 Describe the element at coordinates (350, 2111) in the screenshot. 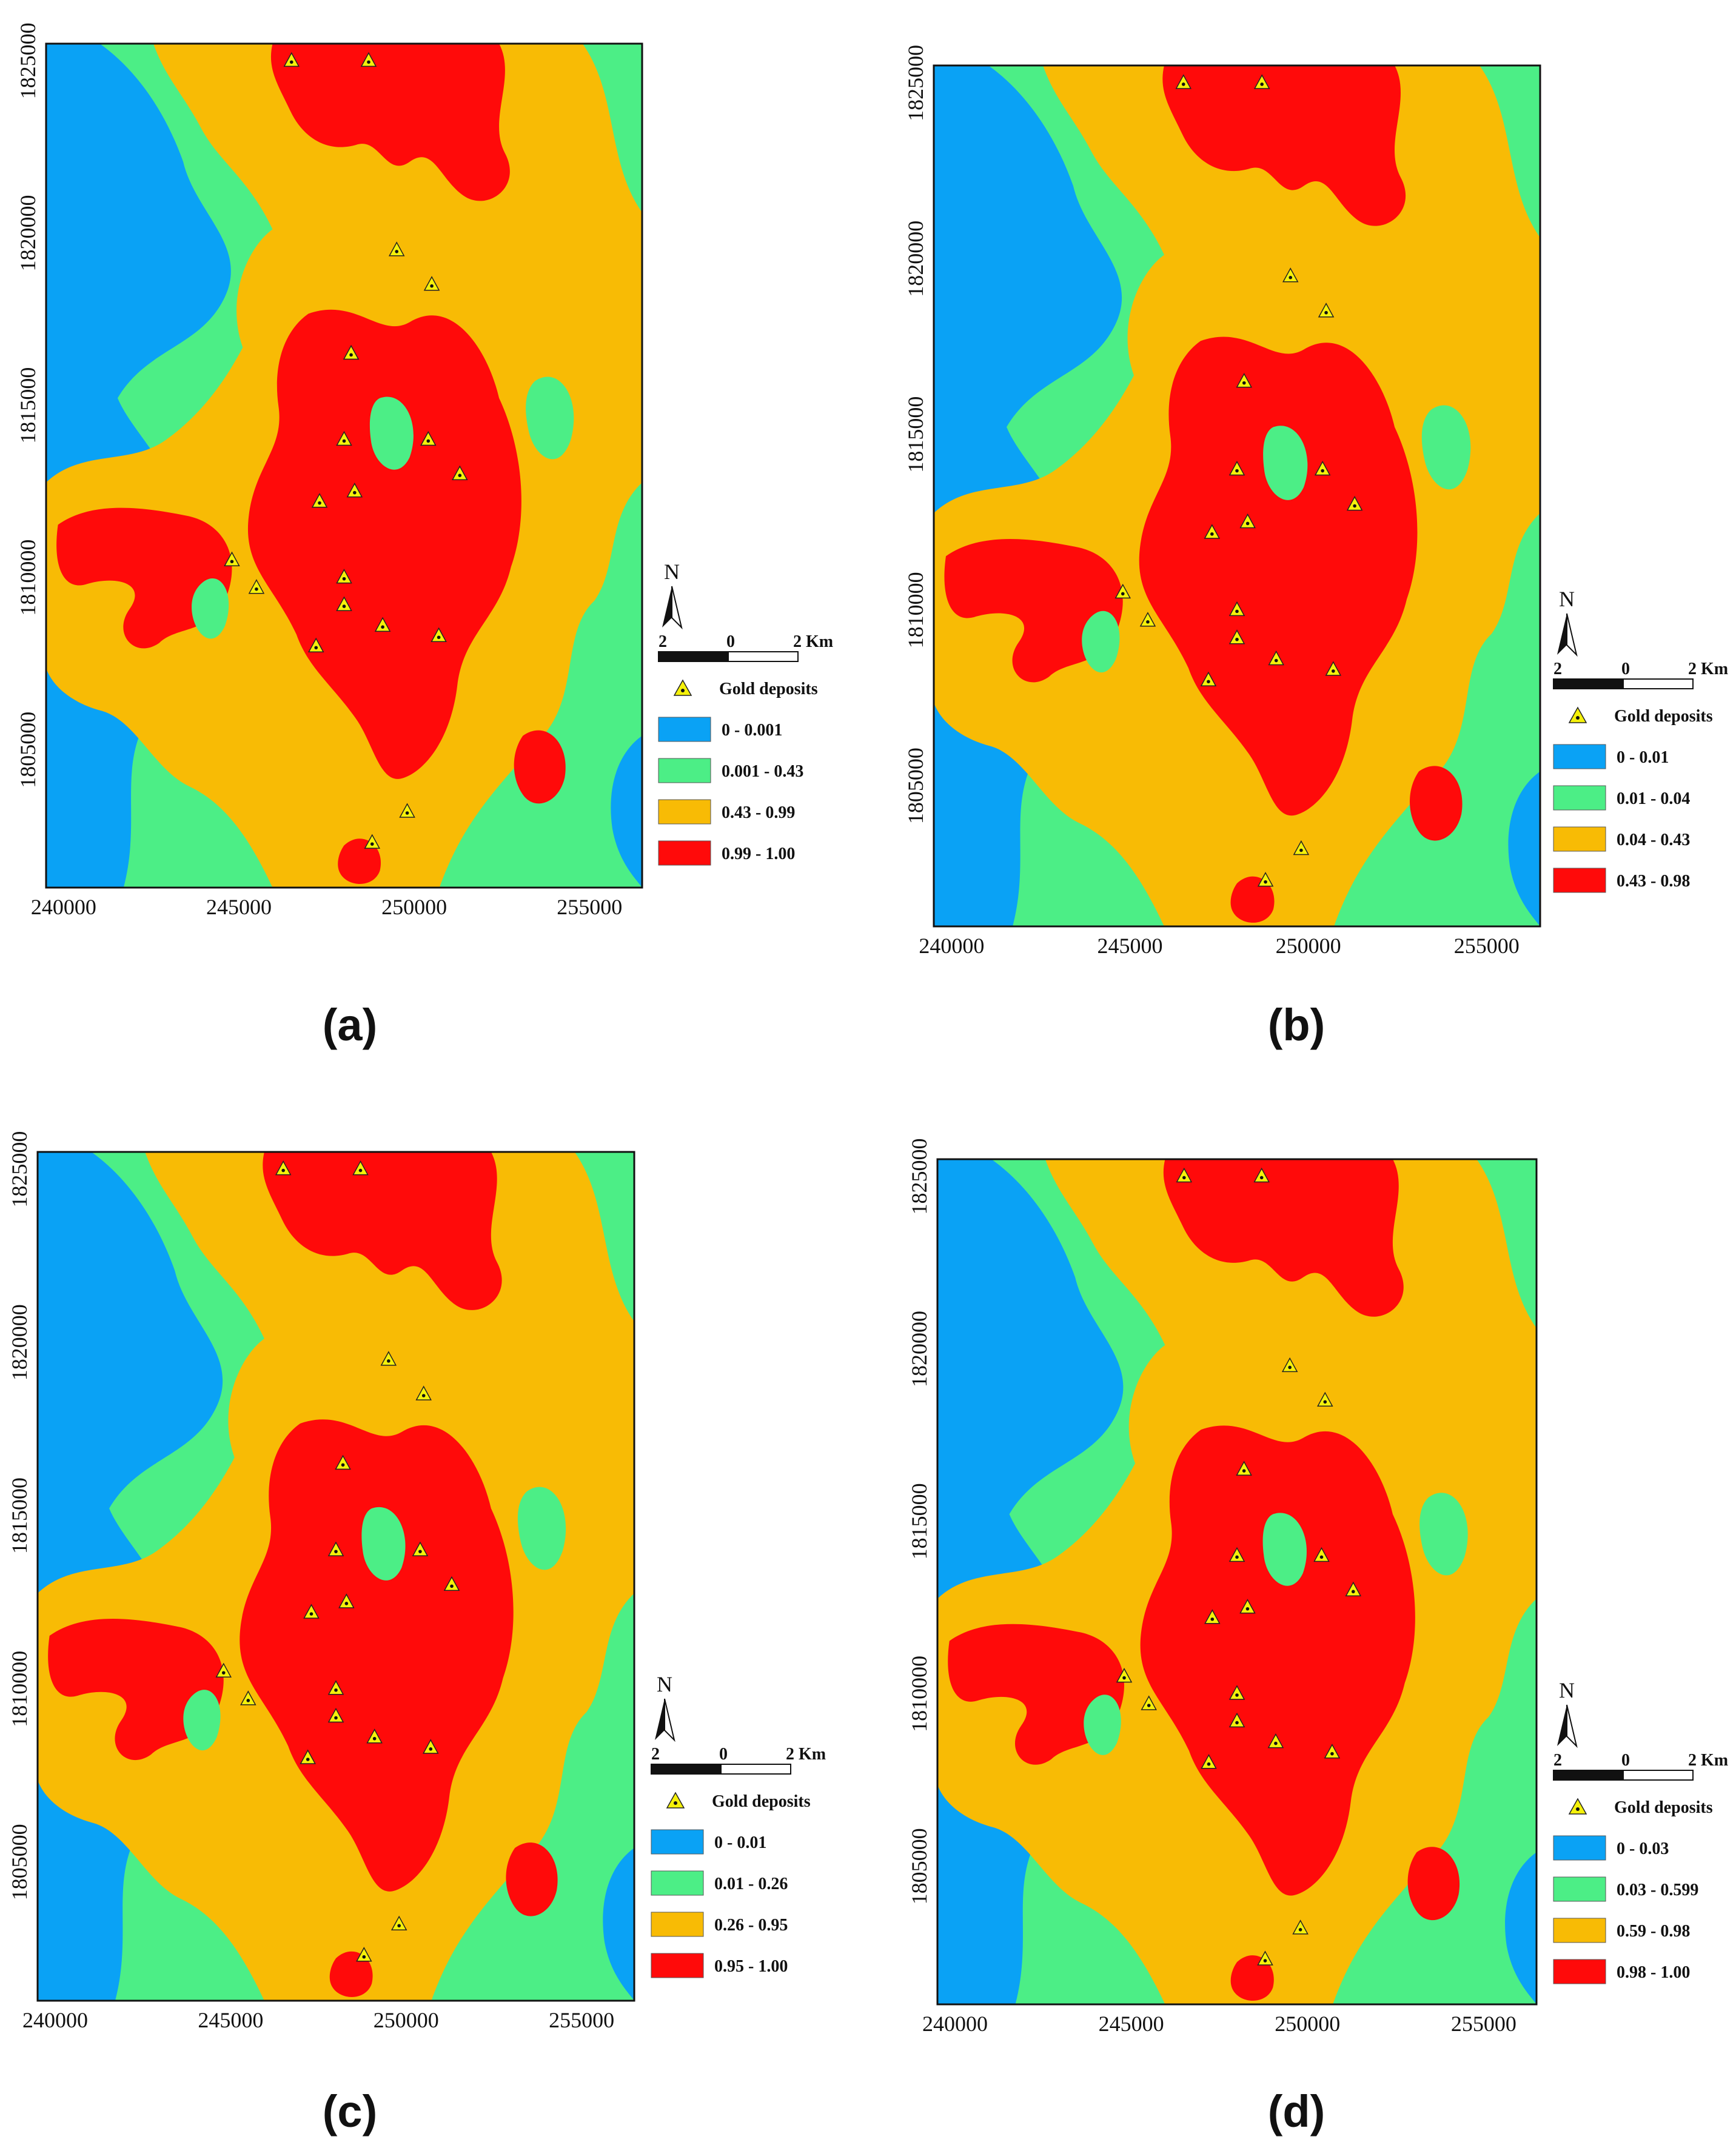

I see `panel-label: (c)` at that location.